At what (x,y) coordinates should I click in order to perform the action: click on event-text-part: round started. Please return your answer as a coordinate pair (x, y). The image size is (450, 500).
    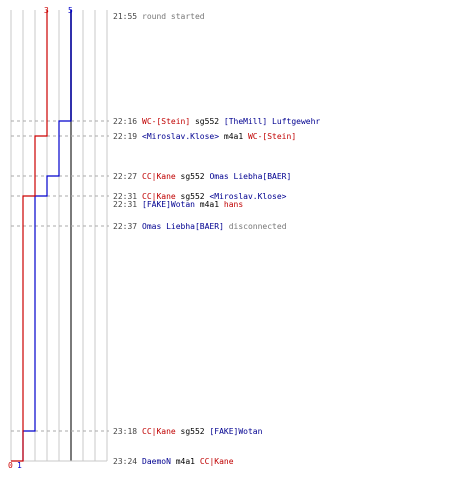
    Looking at the image, I should click on (173, 16).